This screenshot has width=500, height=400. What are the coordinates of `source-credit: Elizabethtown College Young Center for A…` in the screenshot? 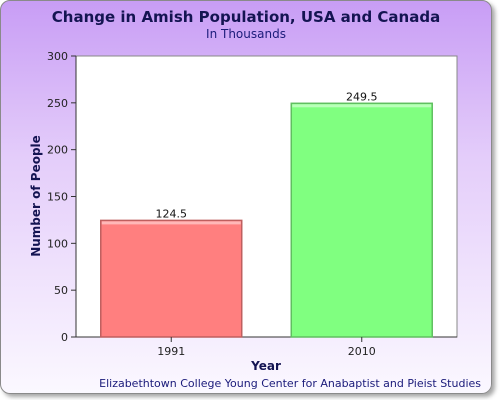 It's located at (290, 383).